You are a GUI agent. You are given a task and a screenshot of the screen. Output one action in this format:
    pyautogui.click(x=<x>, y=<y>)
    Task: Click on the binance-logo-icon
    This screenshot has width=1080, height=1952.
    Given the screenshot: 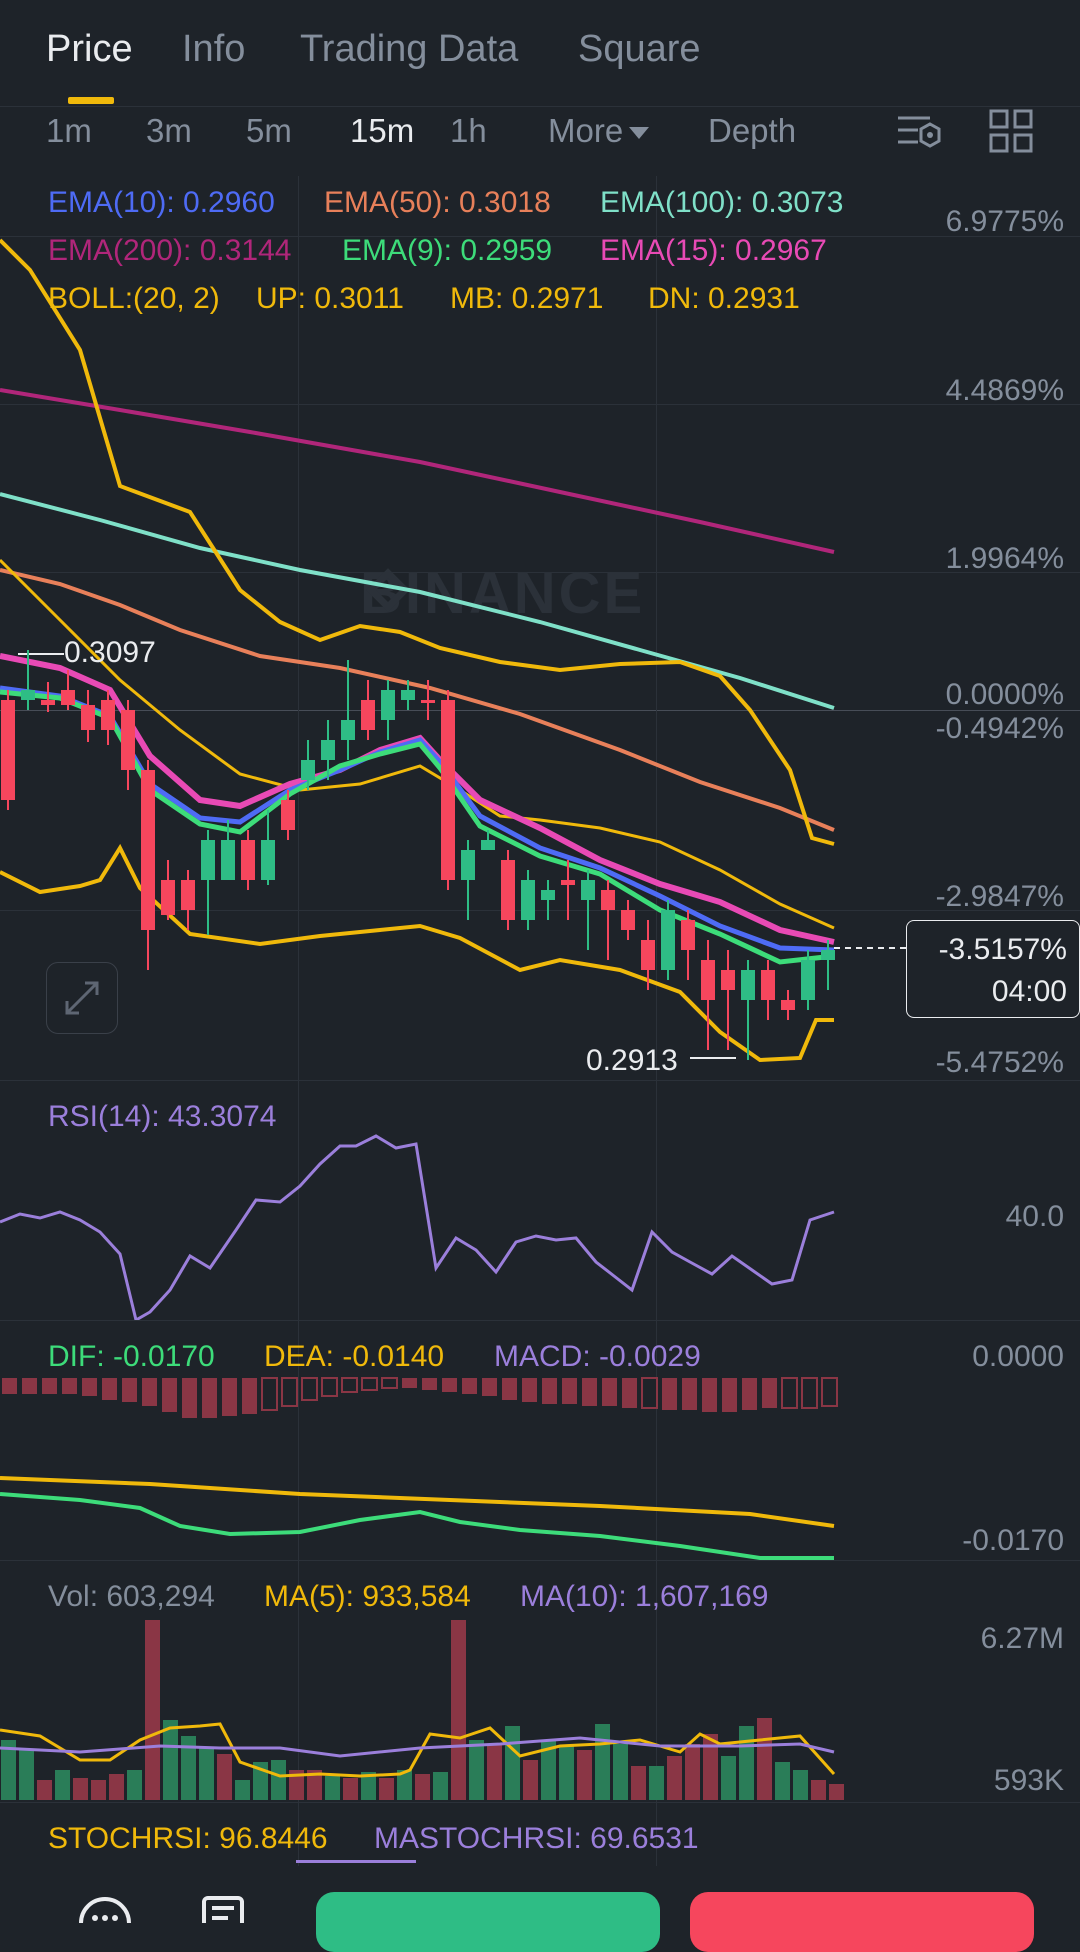 What is the action you would take?
    pyautogui.click(x=388, y=590)
    